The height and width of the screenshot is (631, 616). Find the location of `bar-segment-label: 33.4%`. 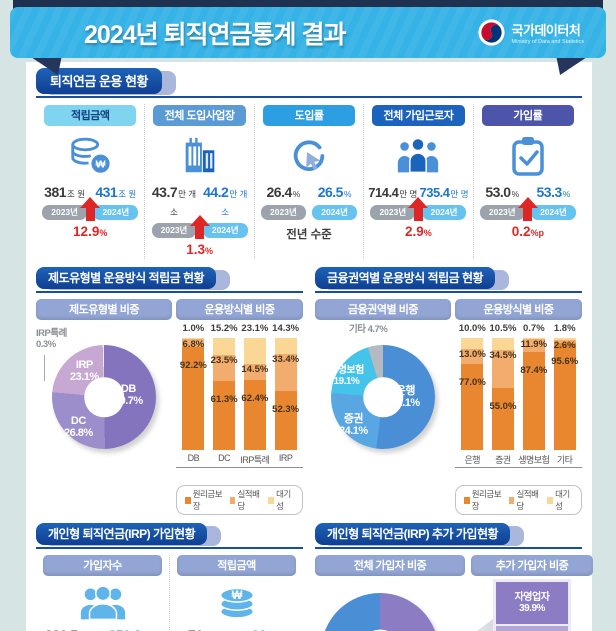

bar-segment-label: 33.4% is located at coordinates (286, 360).